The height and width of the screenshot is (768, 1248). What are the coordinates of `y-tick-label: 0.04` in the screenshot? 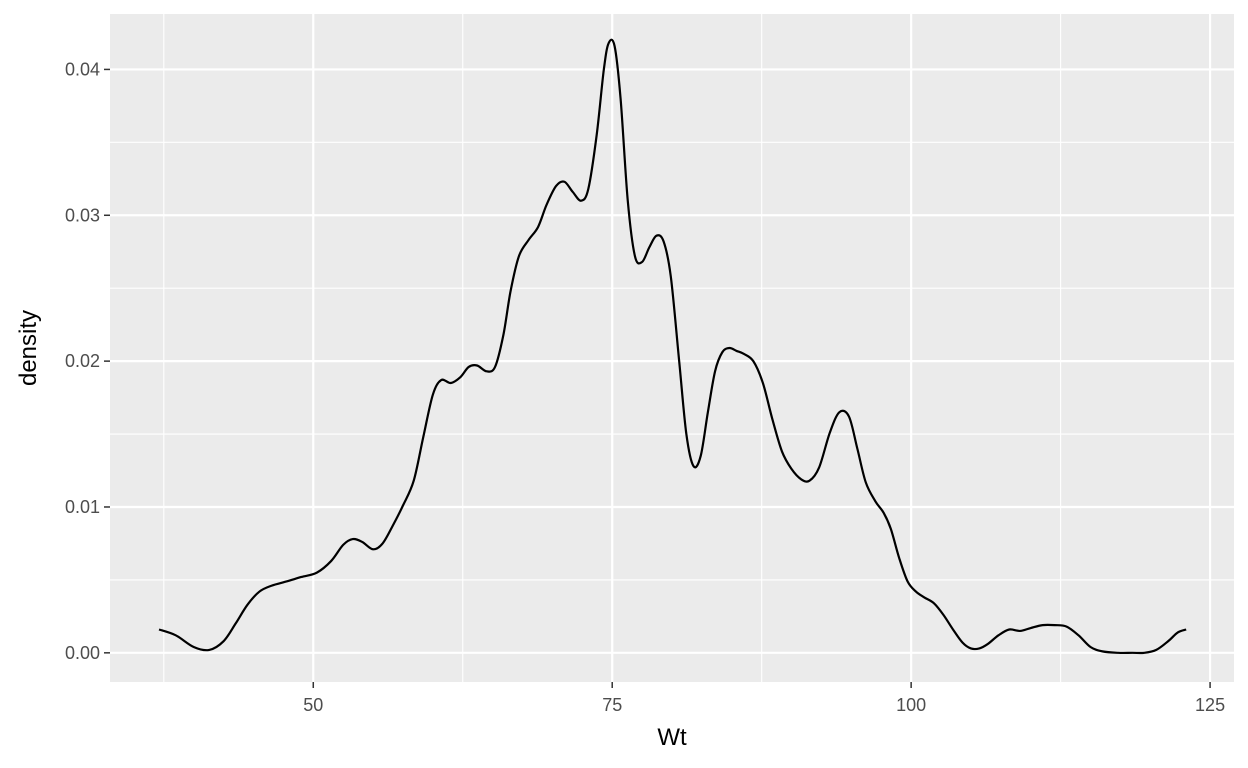 It's located at (82, 69).